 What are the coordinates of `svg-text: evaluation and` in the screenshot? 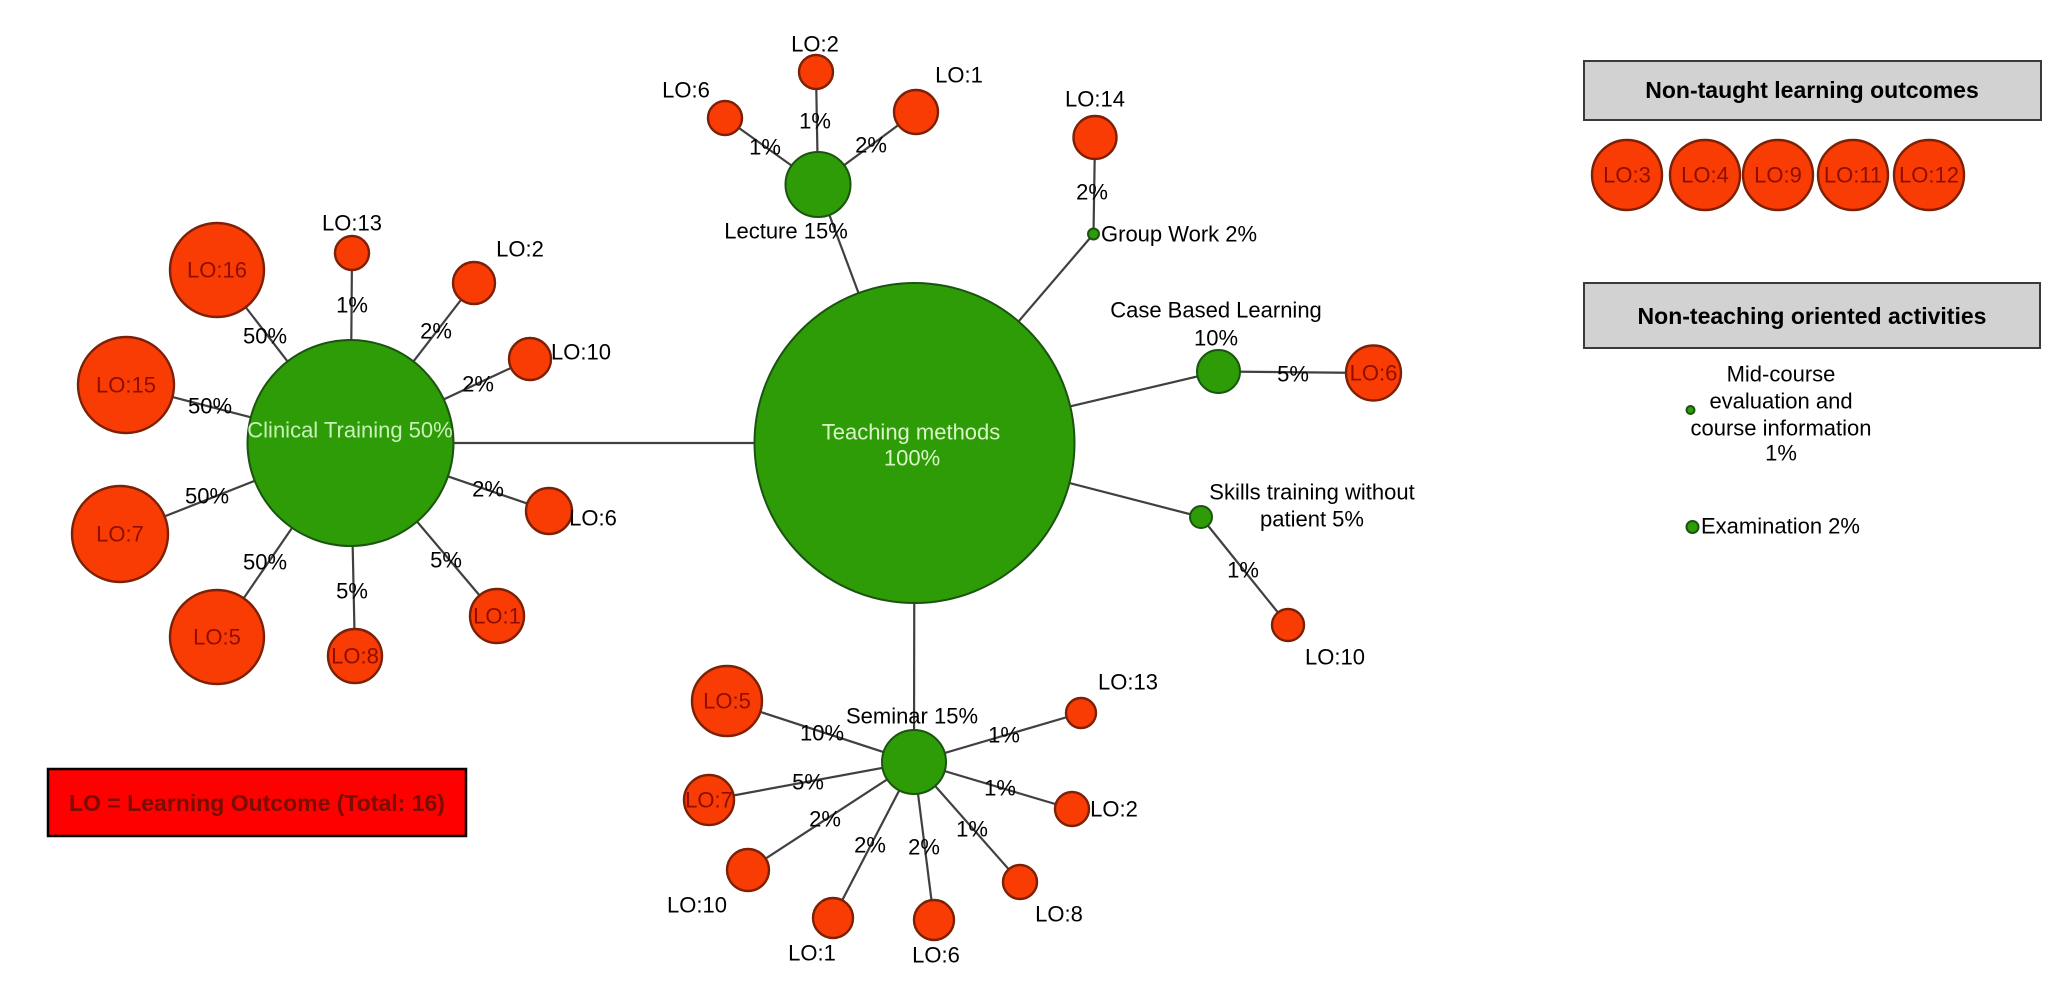 It's located at (1780, 401).